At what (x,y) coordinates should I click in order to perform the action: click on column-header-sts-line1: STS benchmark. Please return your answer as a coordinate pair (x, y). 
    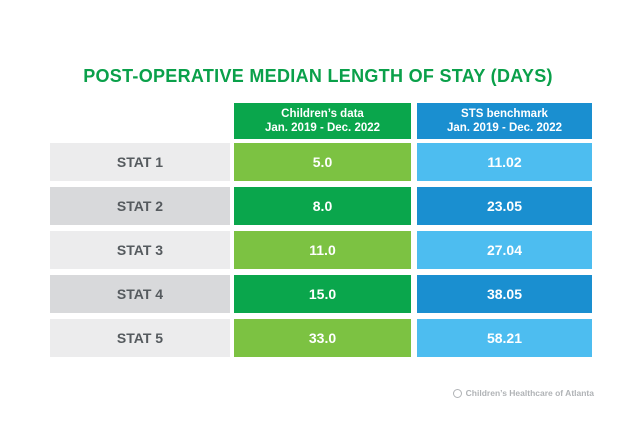
    Looking at the image, I should click on (504, 114).